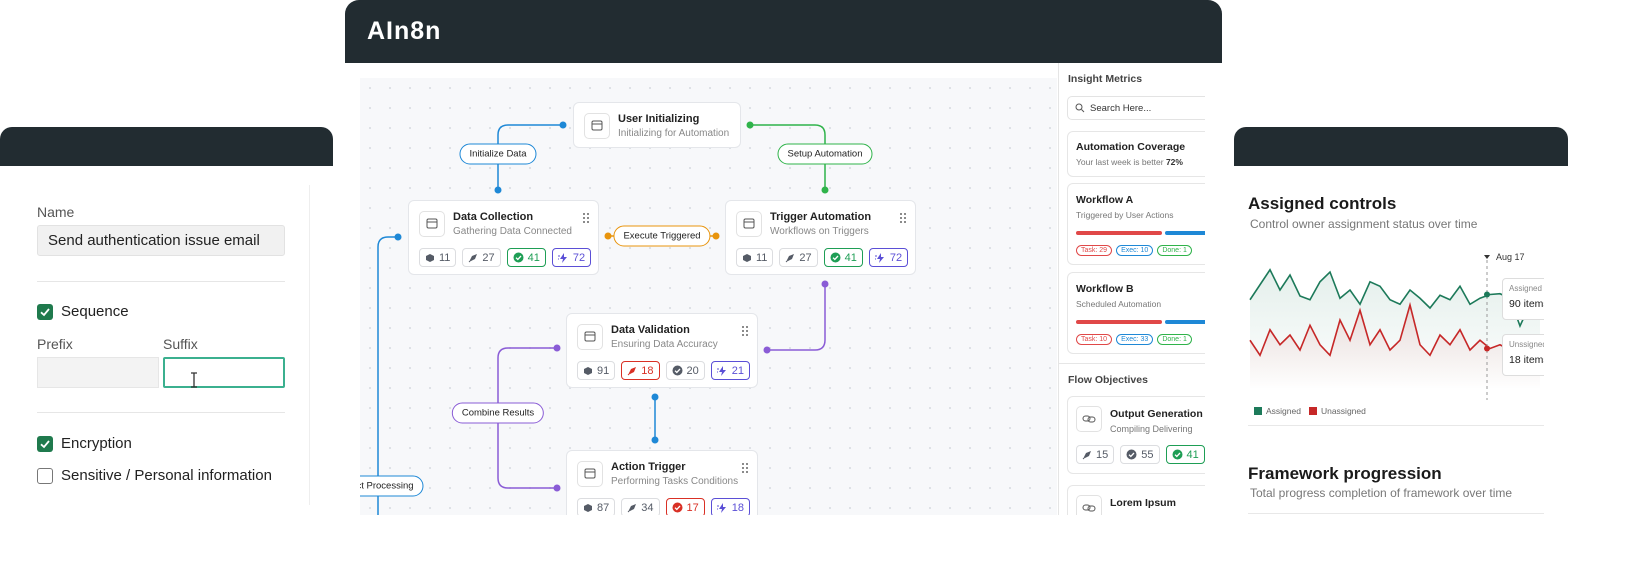 Image resolution: width=1649 pixels, height=563 pixels. Describe the element at coordinates (498, 154) in the screenshot. I see `edge-label: Initialize Data` at that location.